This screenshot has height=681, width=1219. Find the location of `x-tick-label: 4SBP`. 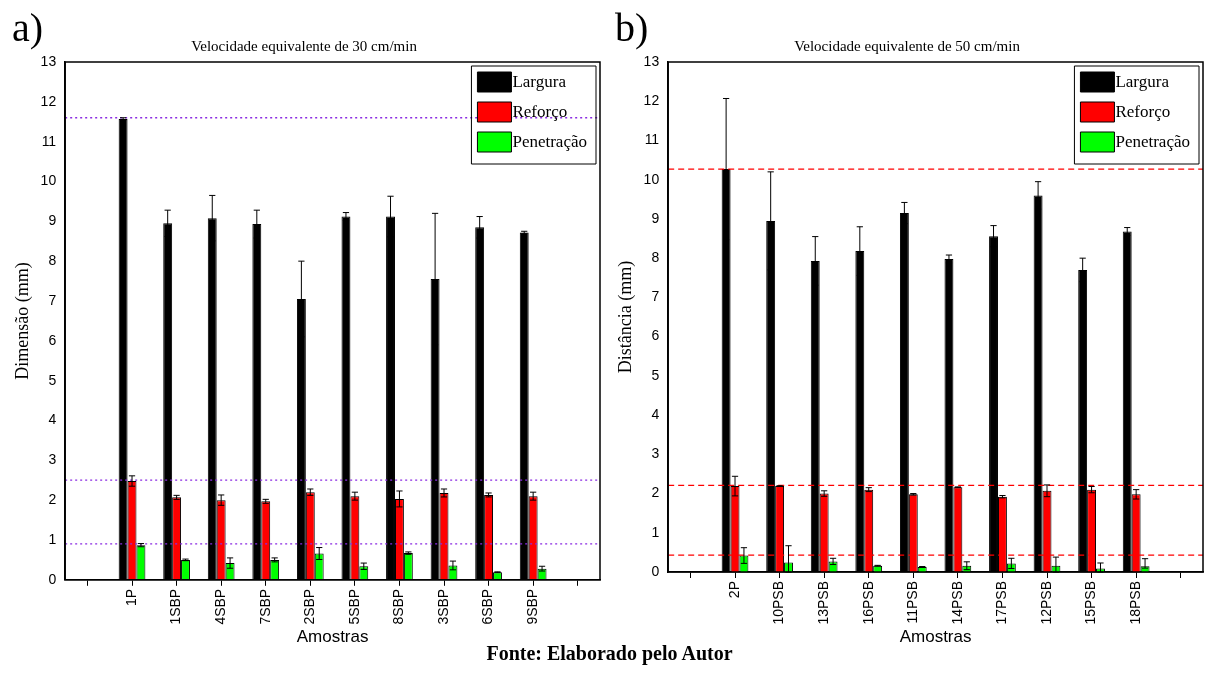

x-tick-label: 4SBP is located at coordinates (220, 606).